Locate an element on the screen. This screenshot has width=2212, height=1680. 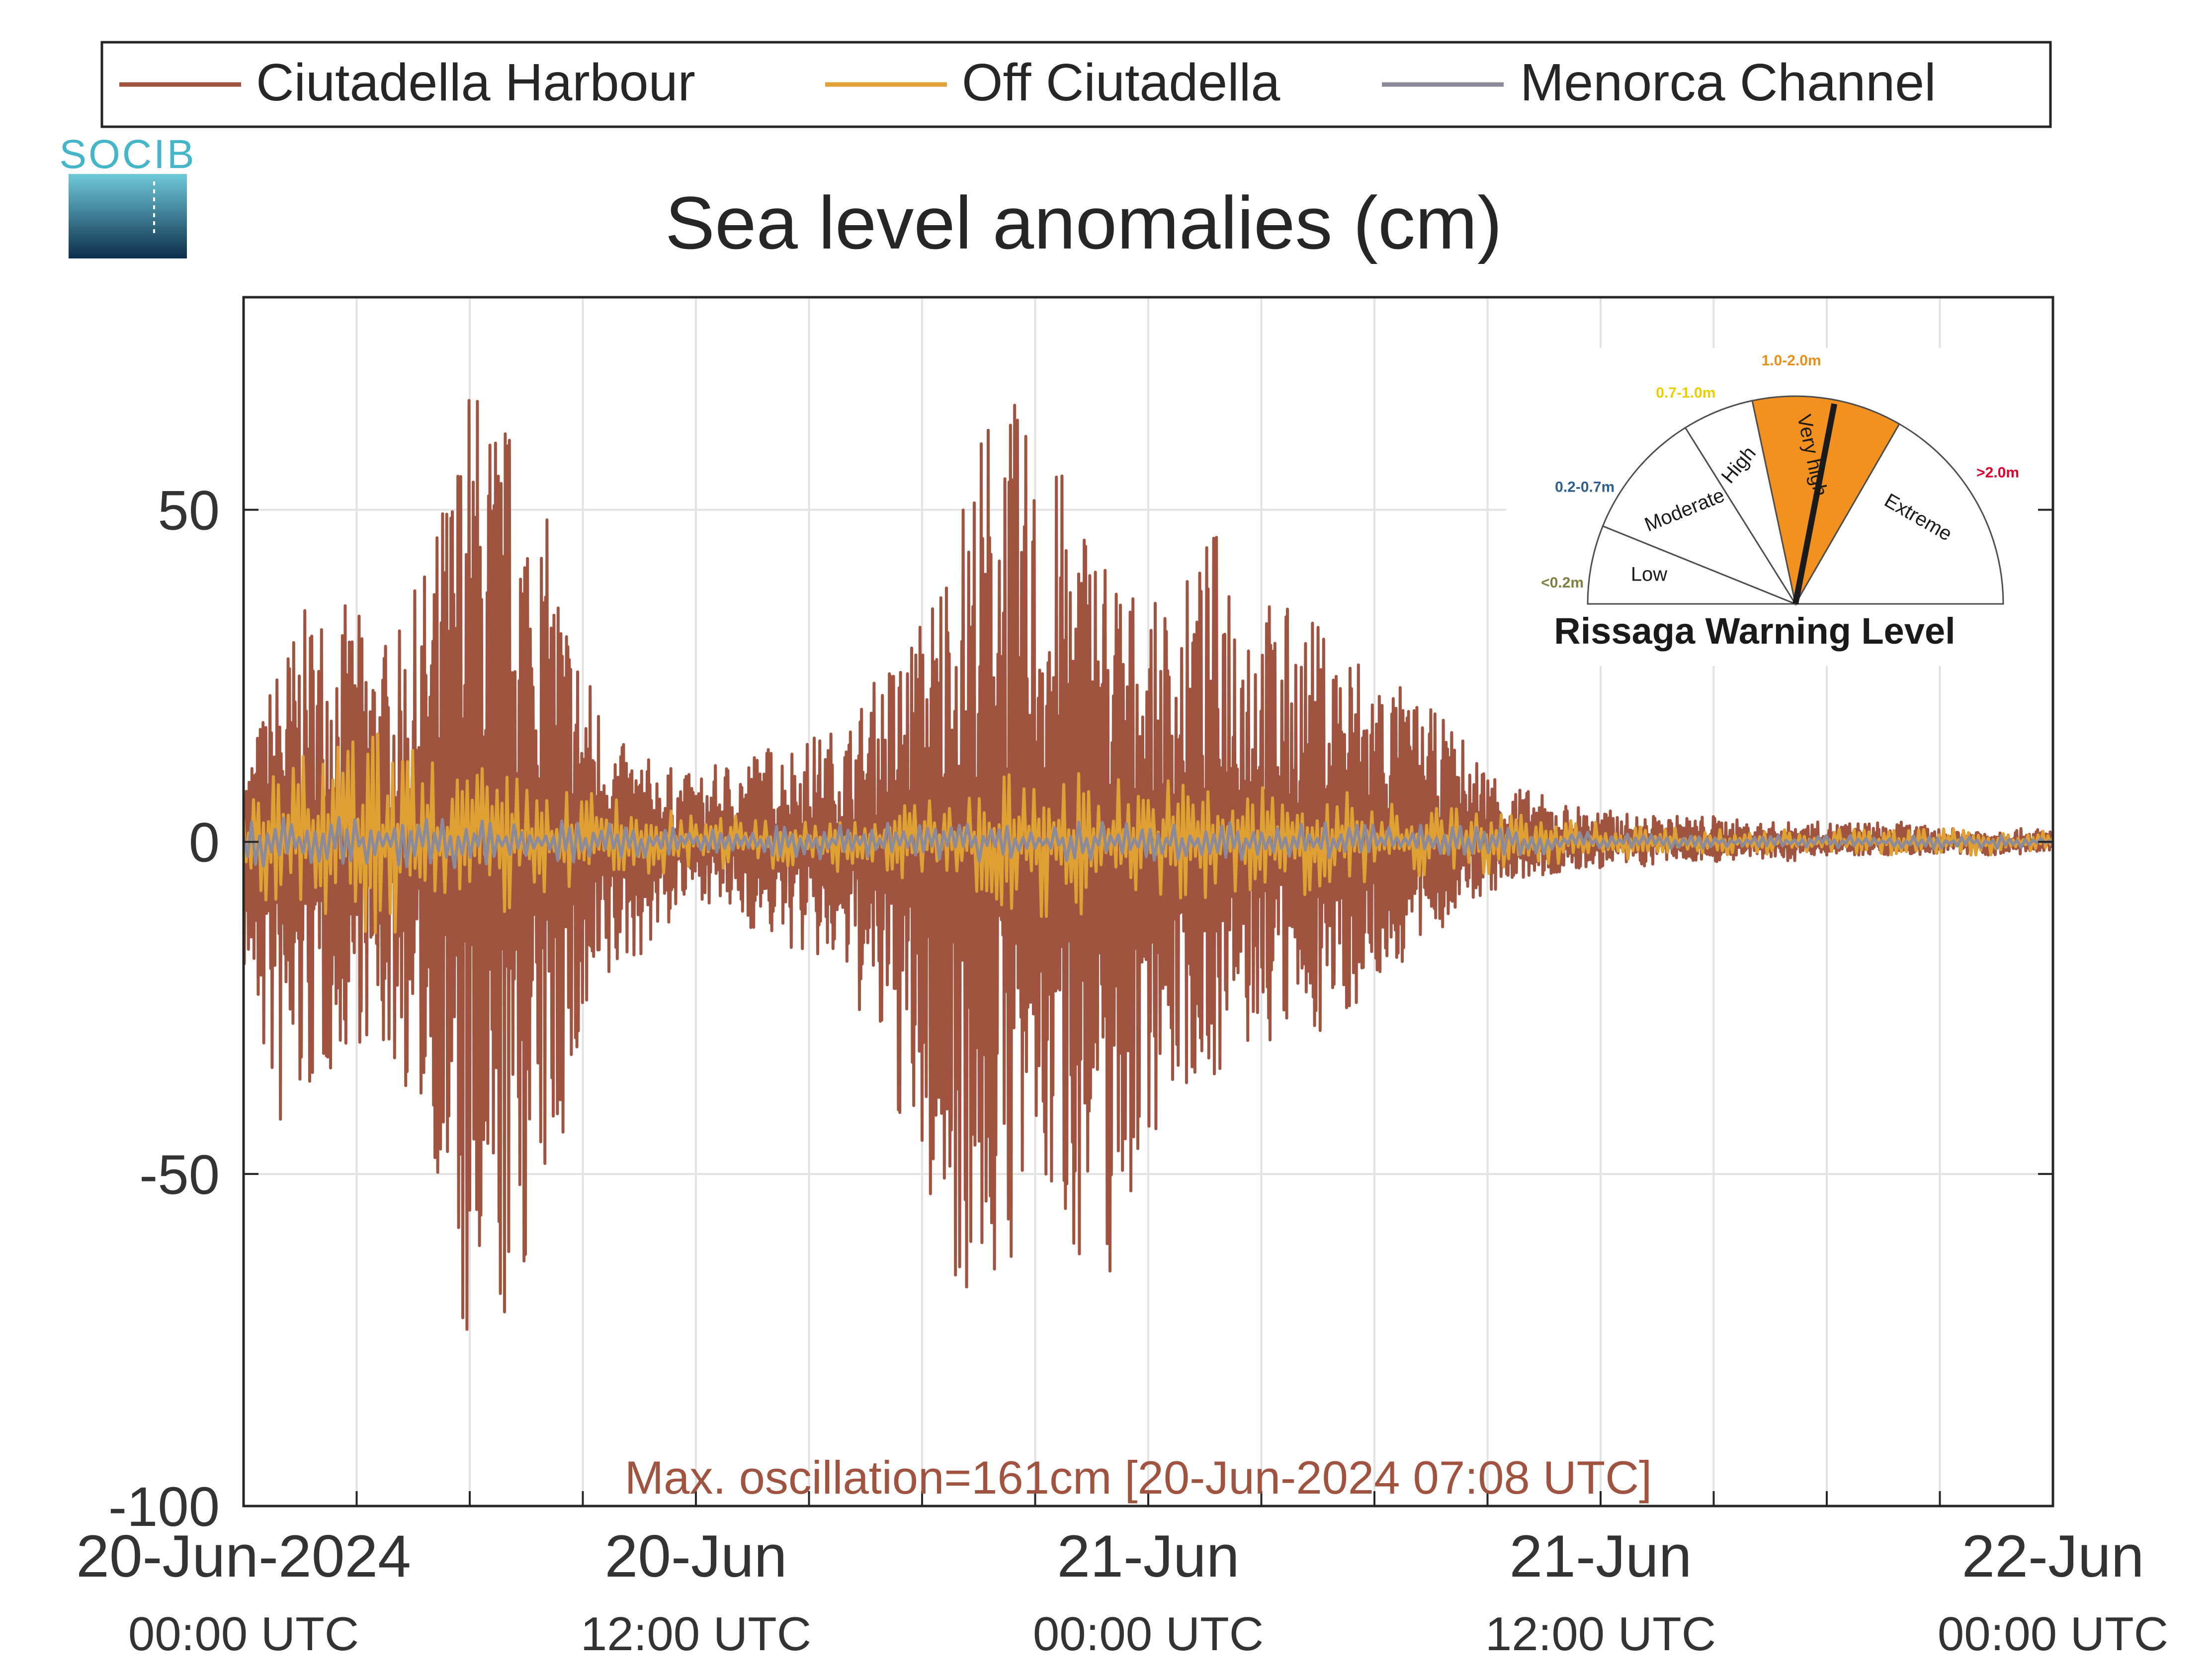
gauge-range-label: 0.2-0.7m is located at coordinates (1585, 487).